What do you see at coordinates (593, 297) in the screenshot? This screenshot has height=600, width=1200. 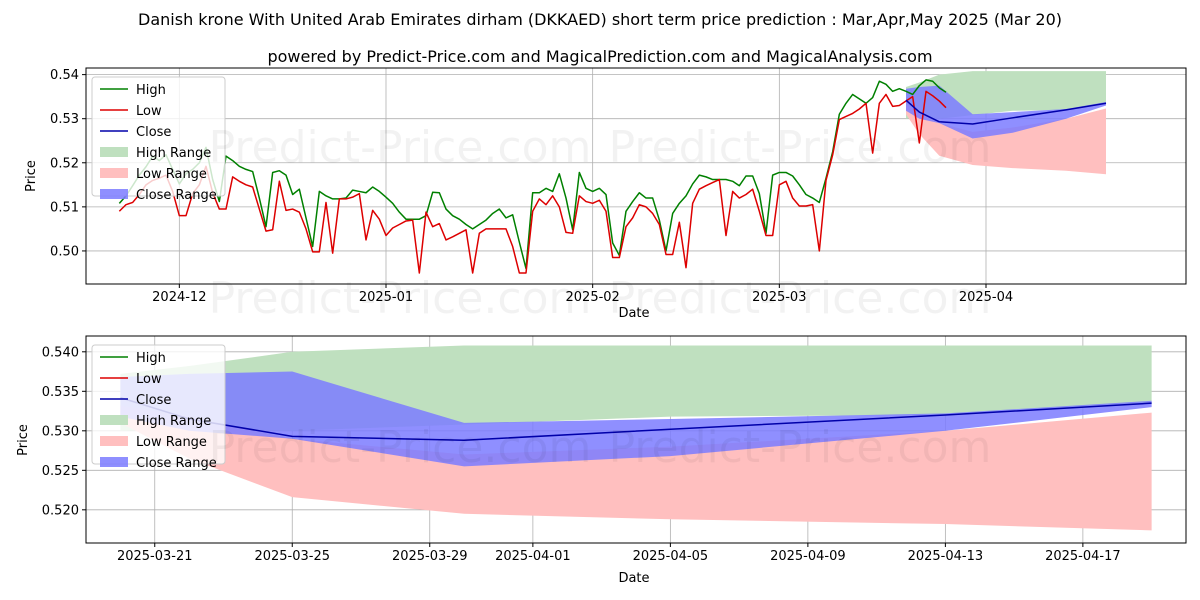 I see `x-tick-label: 2025-02` at bounding box center [593, 297].